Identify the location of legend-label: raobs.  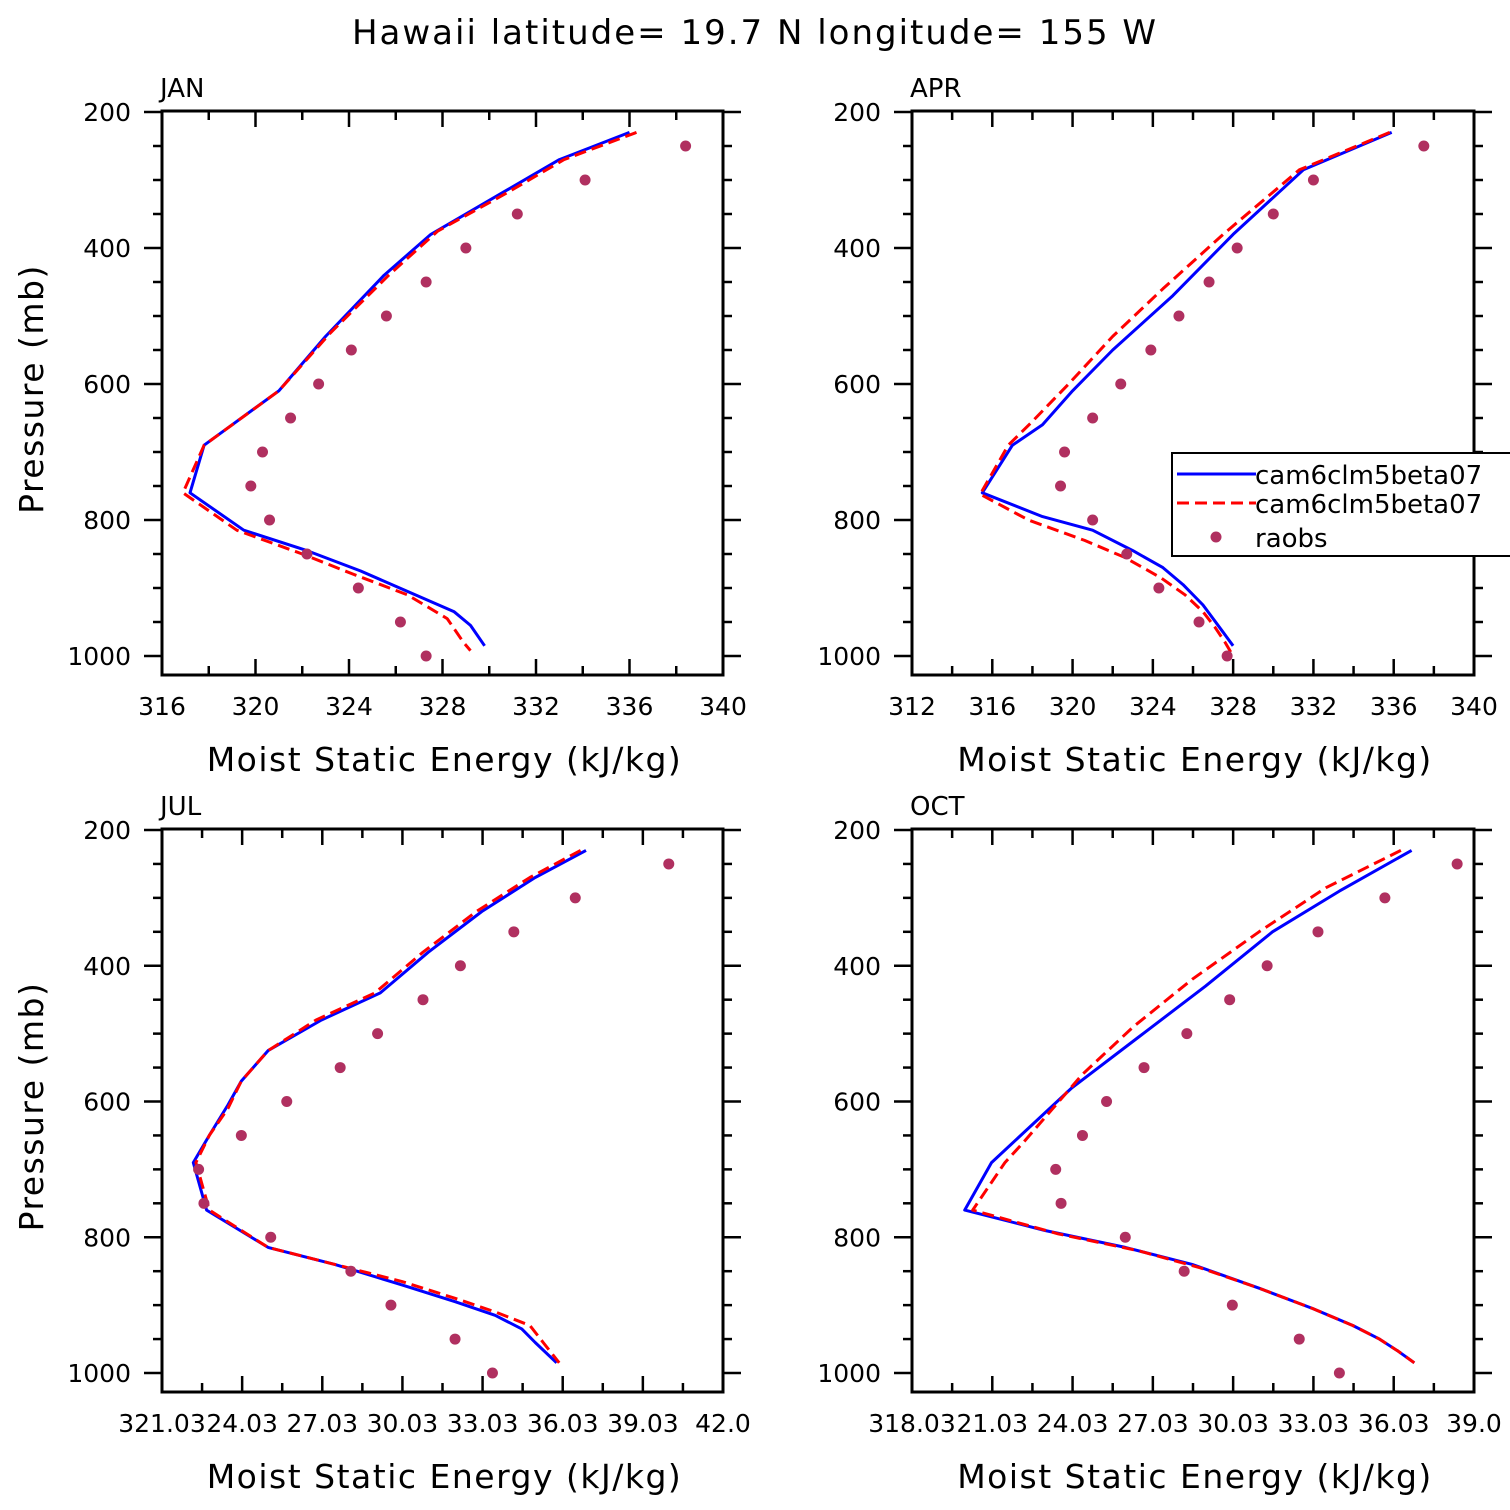
(1291, 539).